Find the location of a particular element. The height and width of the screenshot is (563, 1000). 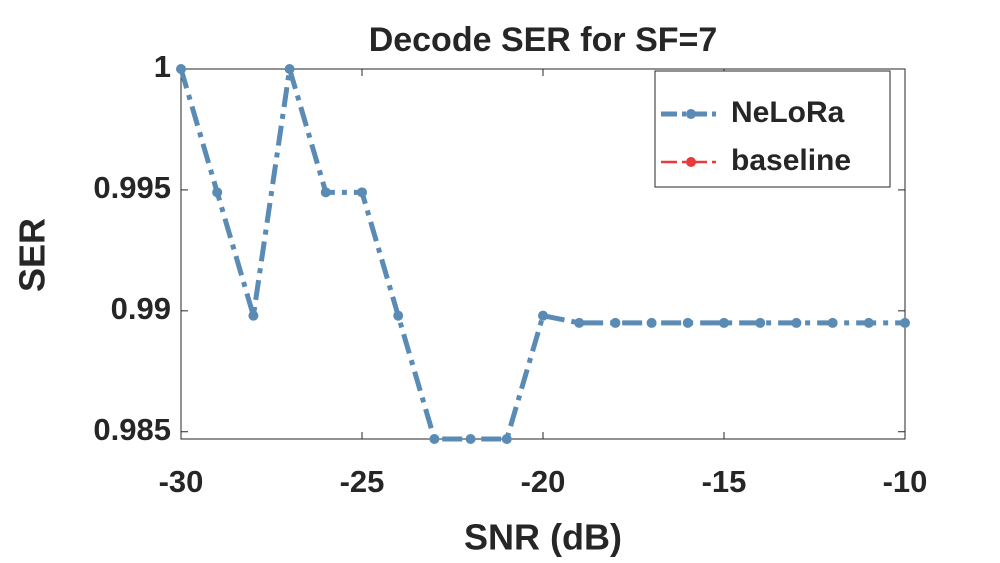

x-tick-label: -15 is located at coordinates (724, 481).